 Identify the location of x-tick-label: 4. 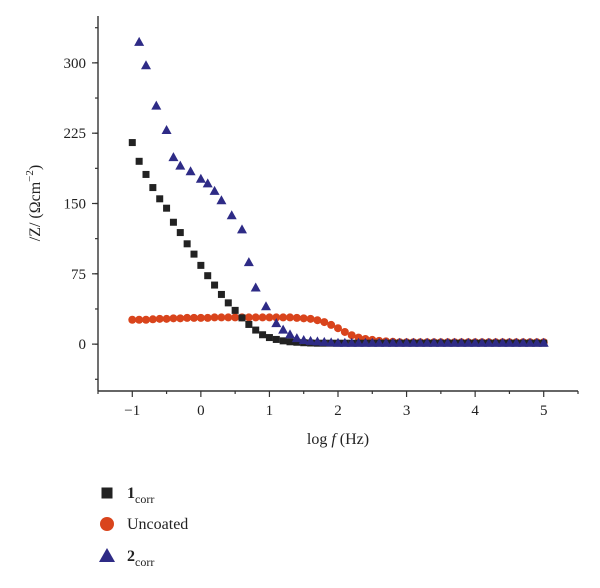
(475, 411).